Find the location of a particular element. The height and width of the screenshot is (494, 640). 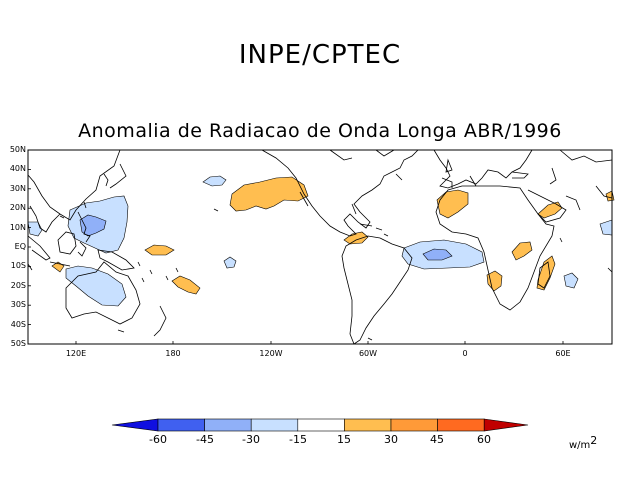

colorbar-label: -60 is located at coordinates (158, 439).